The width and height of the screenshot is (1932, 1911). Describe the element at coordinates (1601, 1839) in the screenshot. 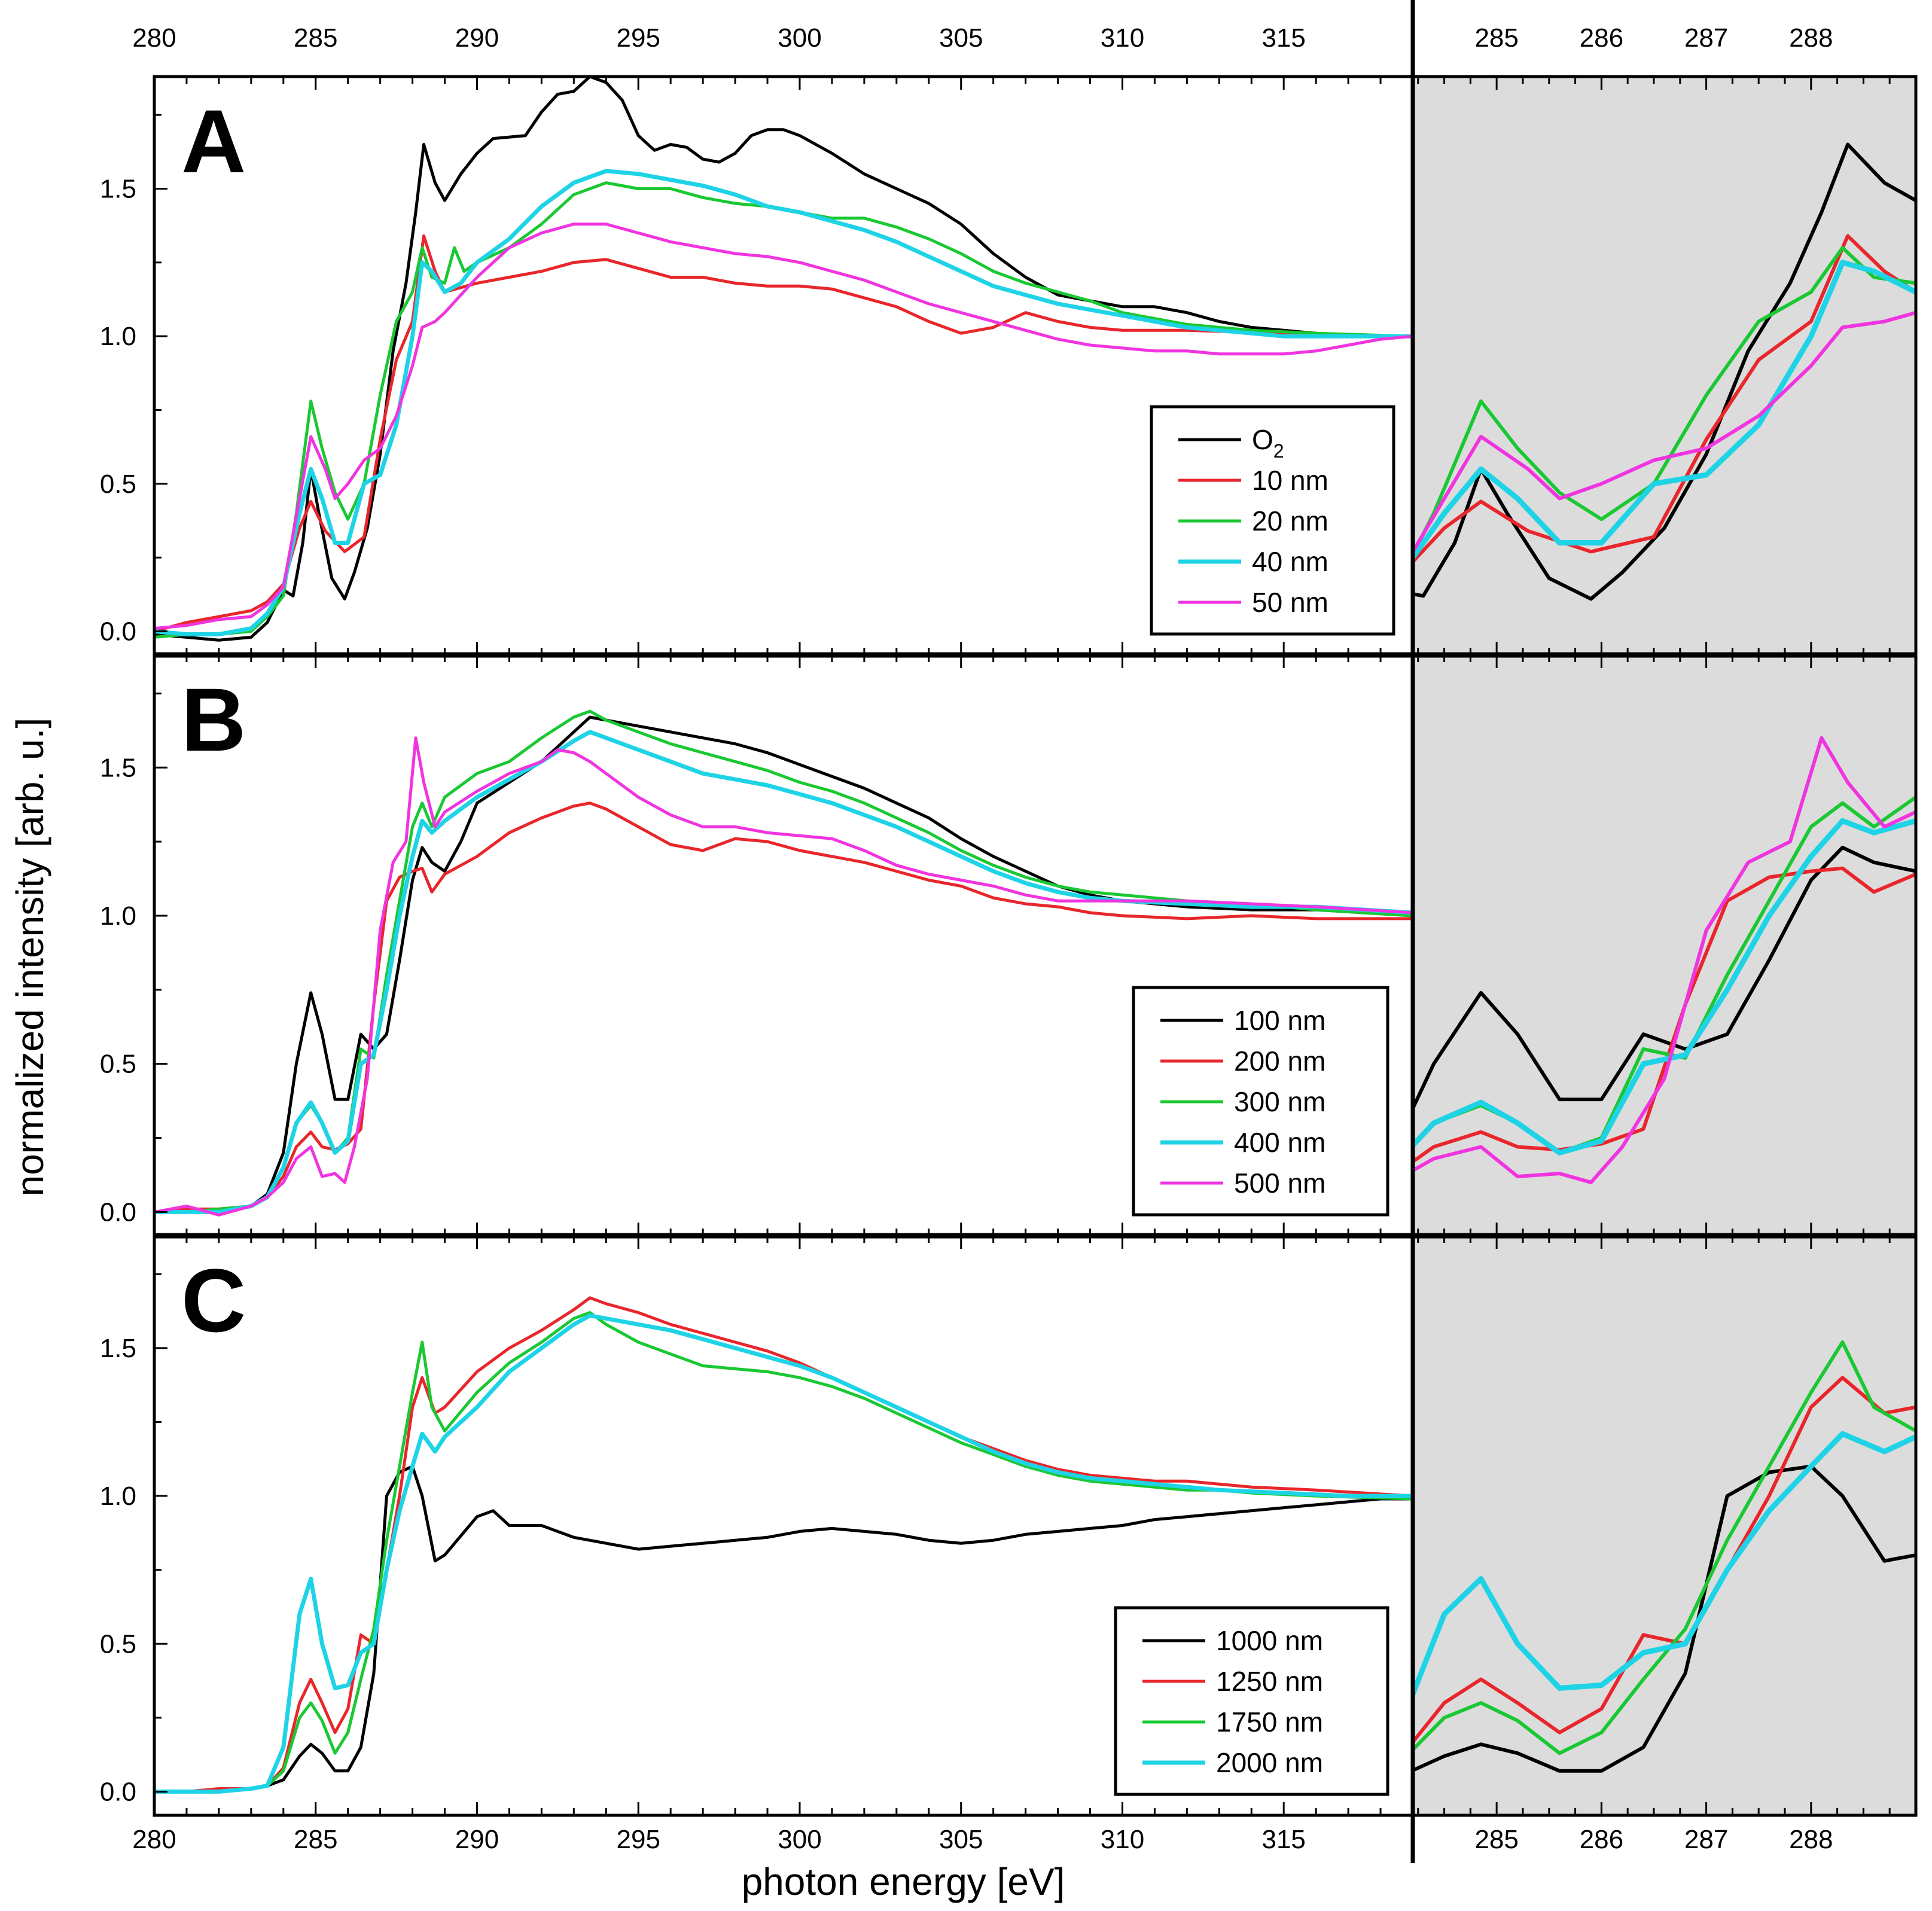

I see `zoom-bottom-x-tick-label: 286` at that location.